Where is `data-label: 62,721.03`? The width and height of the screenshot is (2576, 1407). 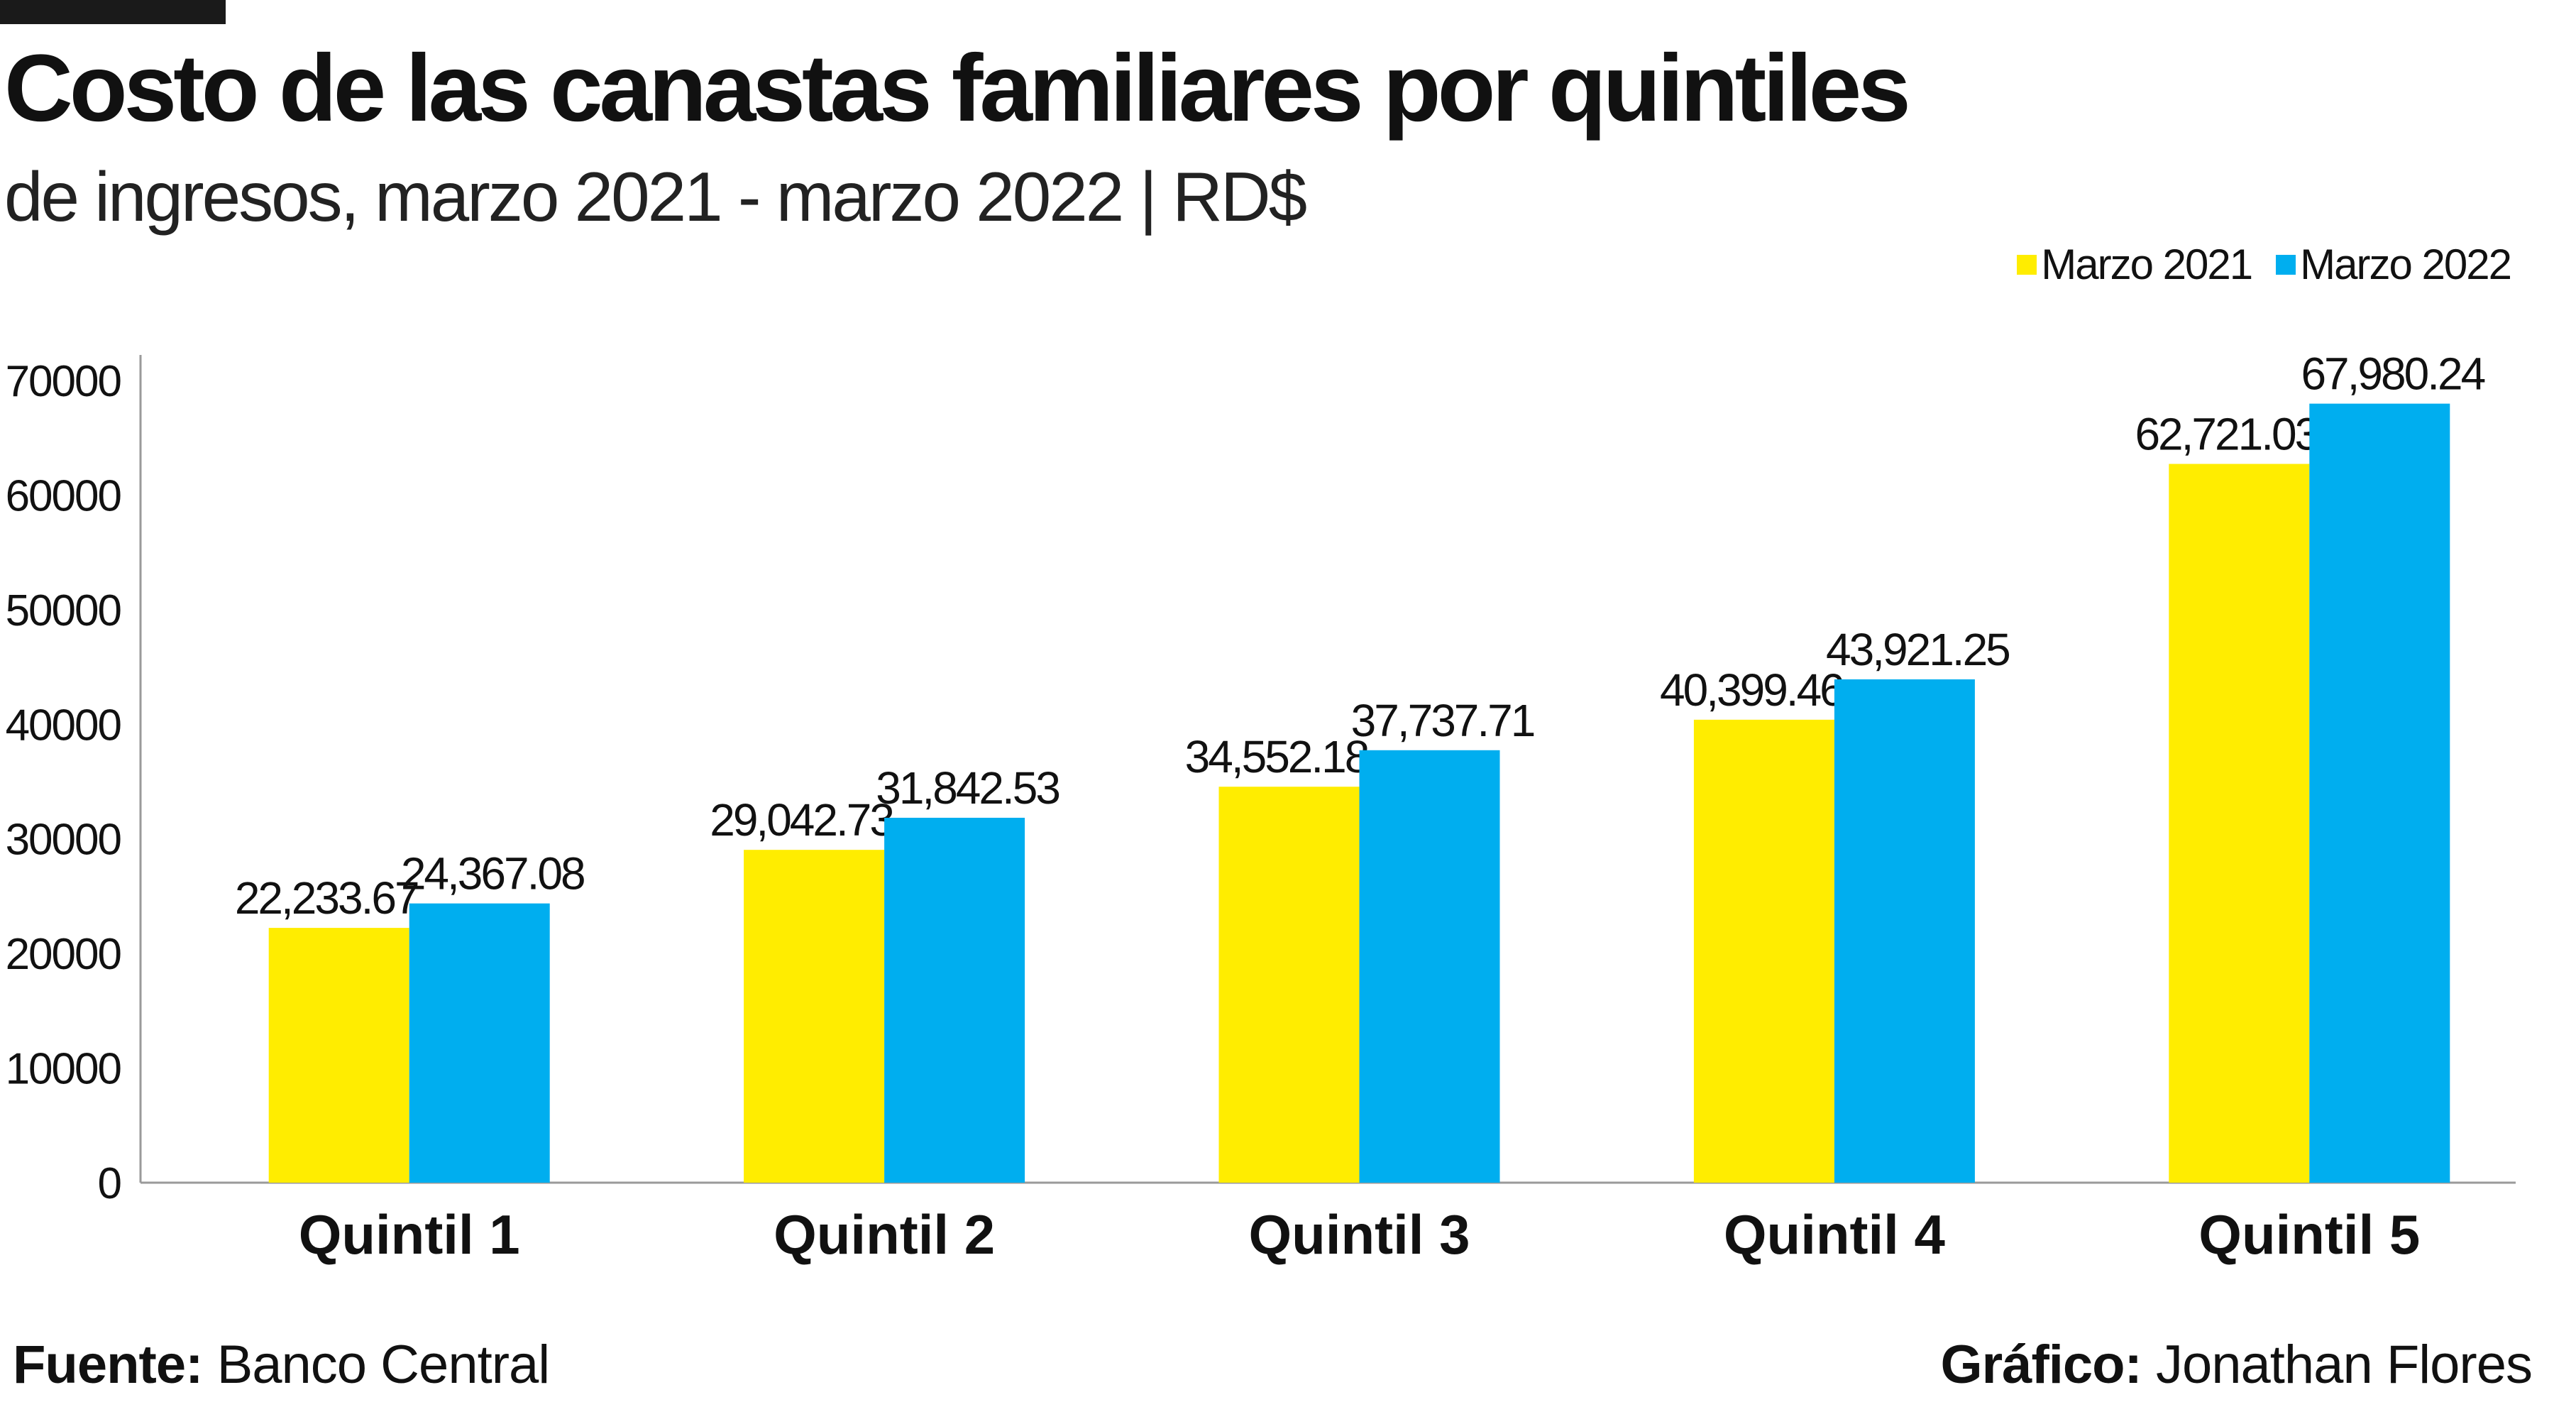
data-label: 62,721.03 is located at coordinates (2226, 434).